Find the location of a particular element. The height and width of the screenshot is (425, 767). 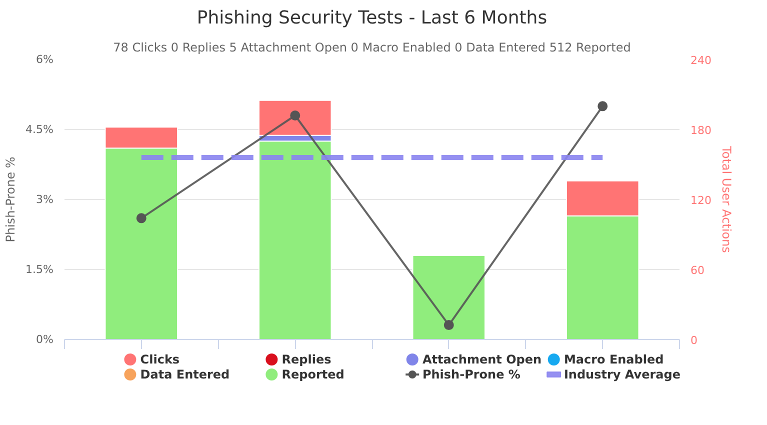

y-axis-title: Phish-Prone % is located at coordinates (11, 199).